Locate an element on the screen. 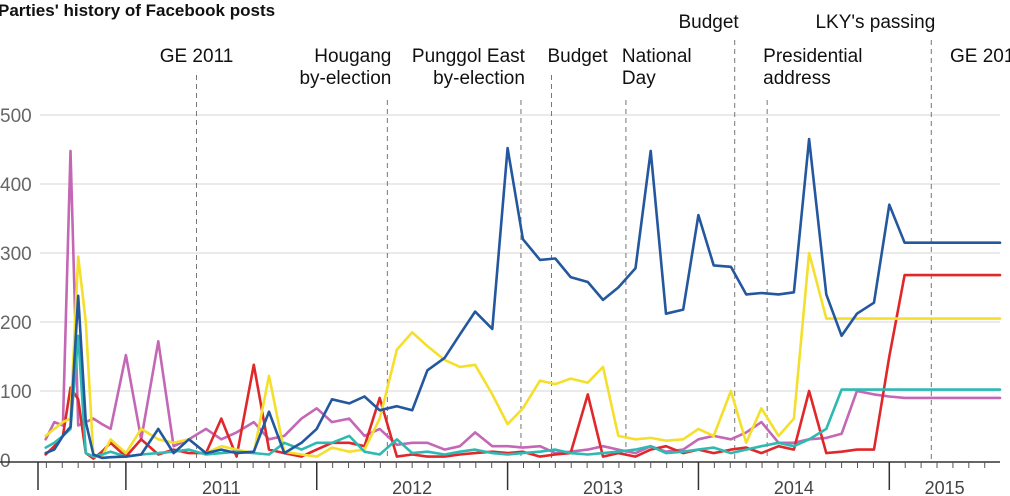 The height and width of the screenshot is (496, 1010). year-label: 2014 is located at coordinates (794, 487).